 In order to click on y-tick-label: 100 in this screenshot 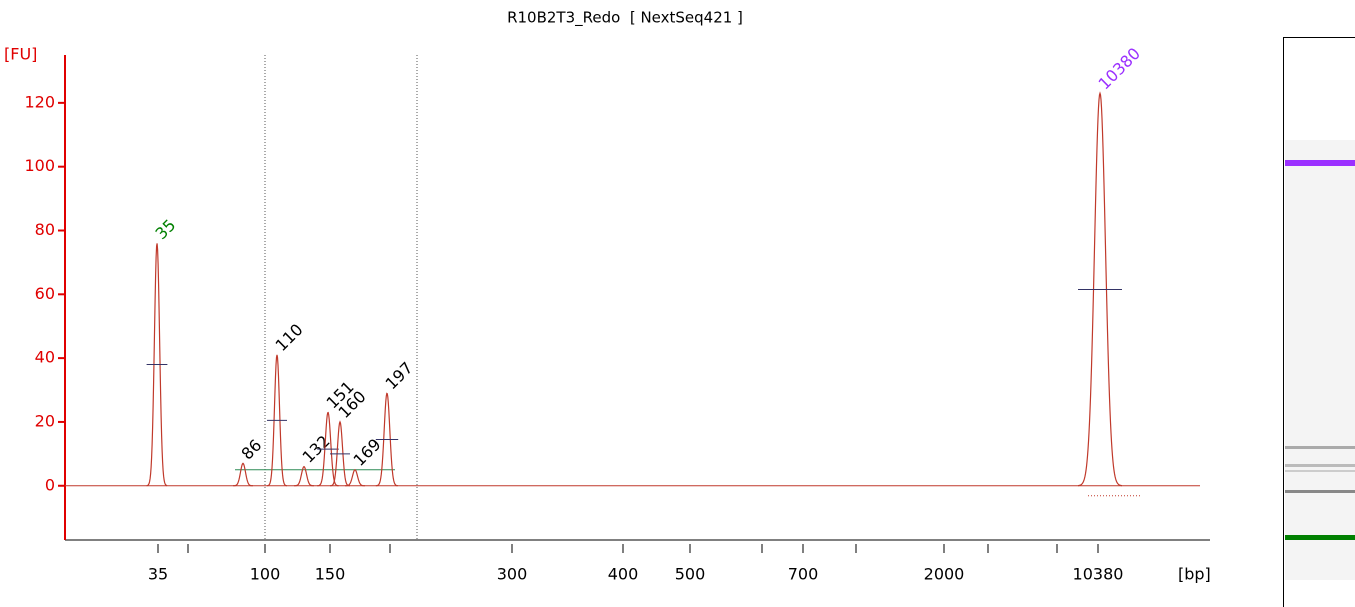, I will do `click(39, 165)`.